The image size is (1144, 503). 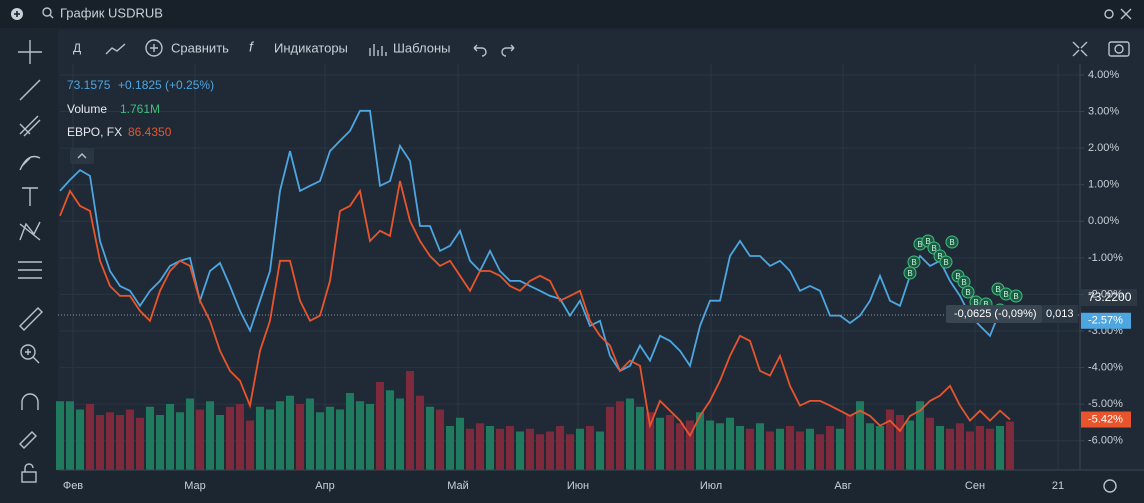 What do you see at coordinates (842, 486) in the screenshot?
I see `x-tick-label: Авг` at bounding box center [842, 486].